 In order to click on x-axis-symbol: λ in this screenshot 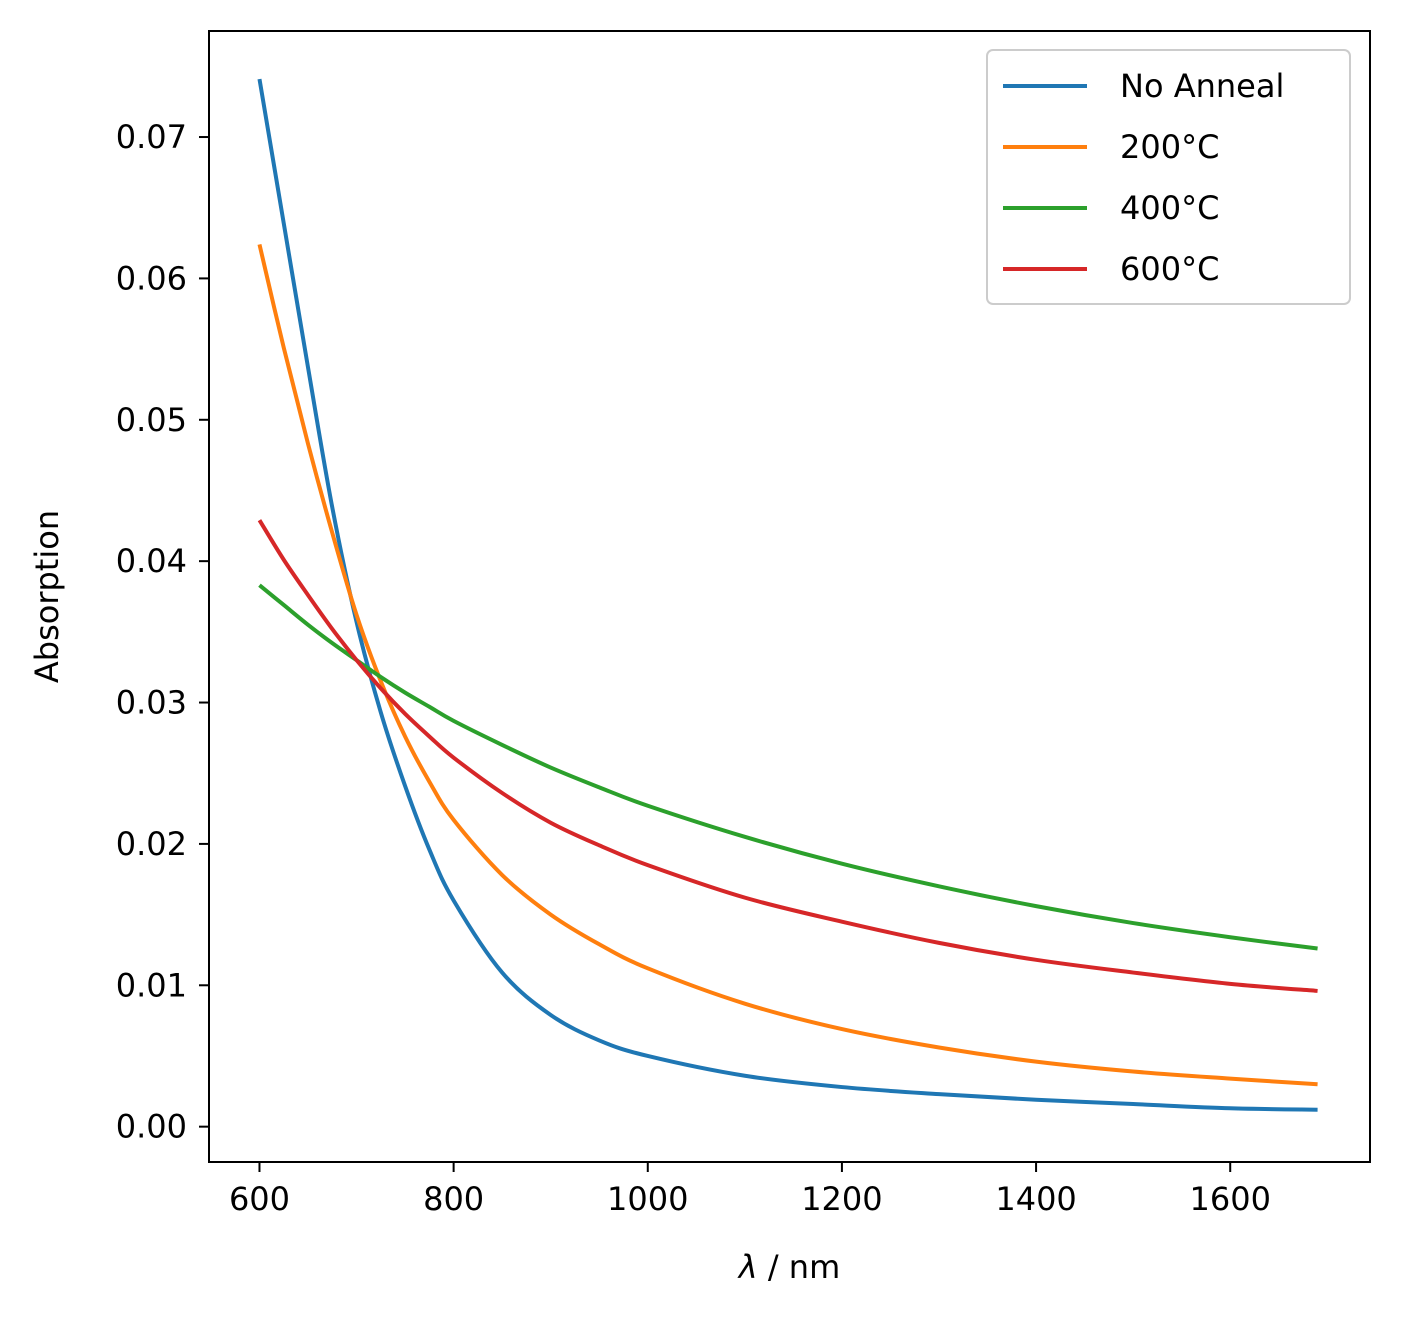, I will do `click(747, 1267)`.